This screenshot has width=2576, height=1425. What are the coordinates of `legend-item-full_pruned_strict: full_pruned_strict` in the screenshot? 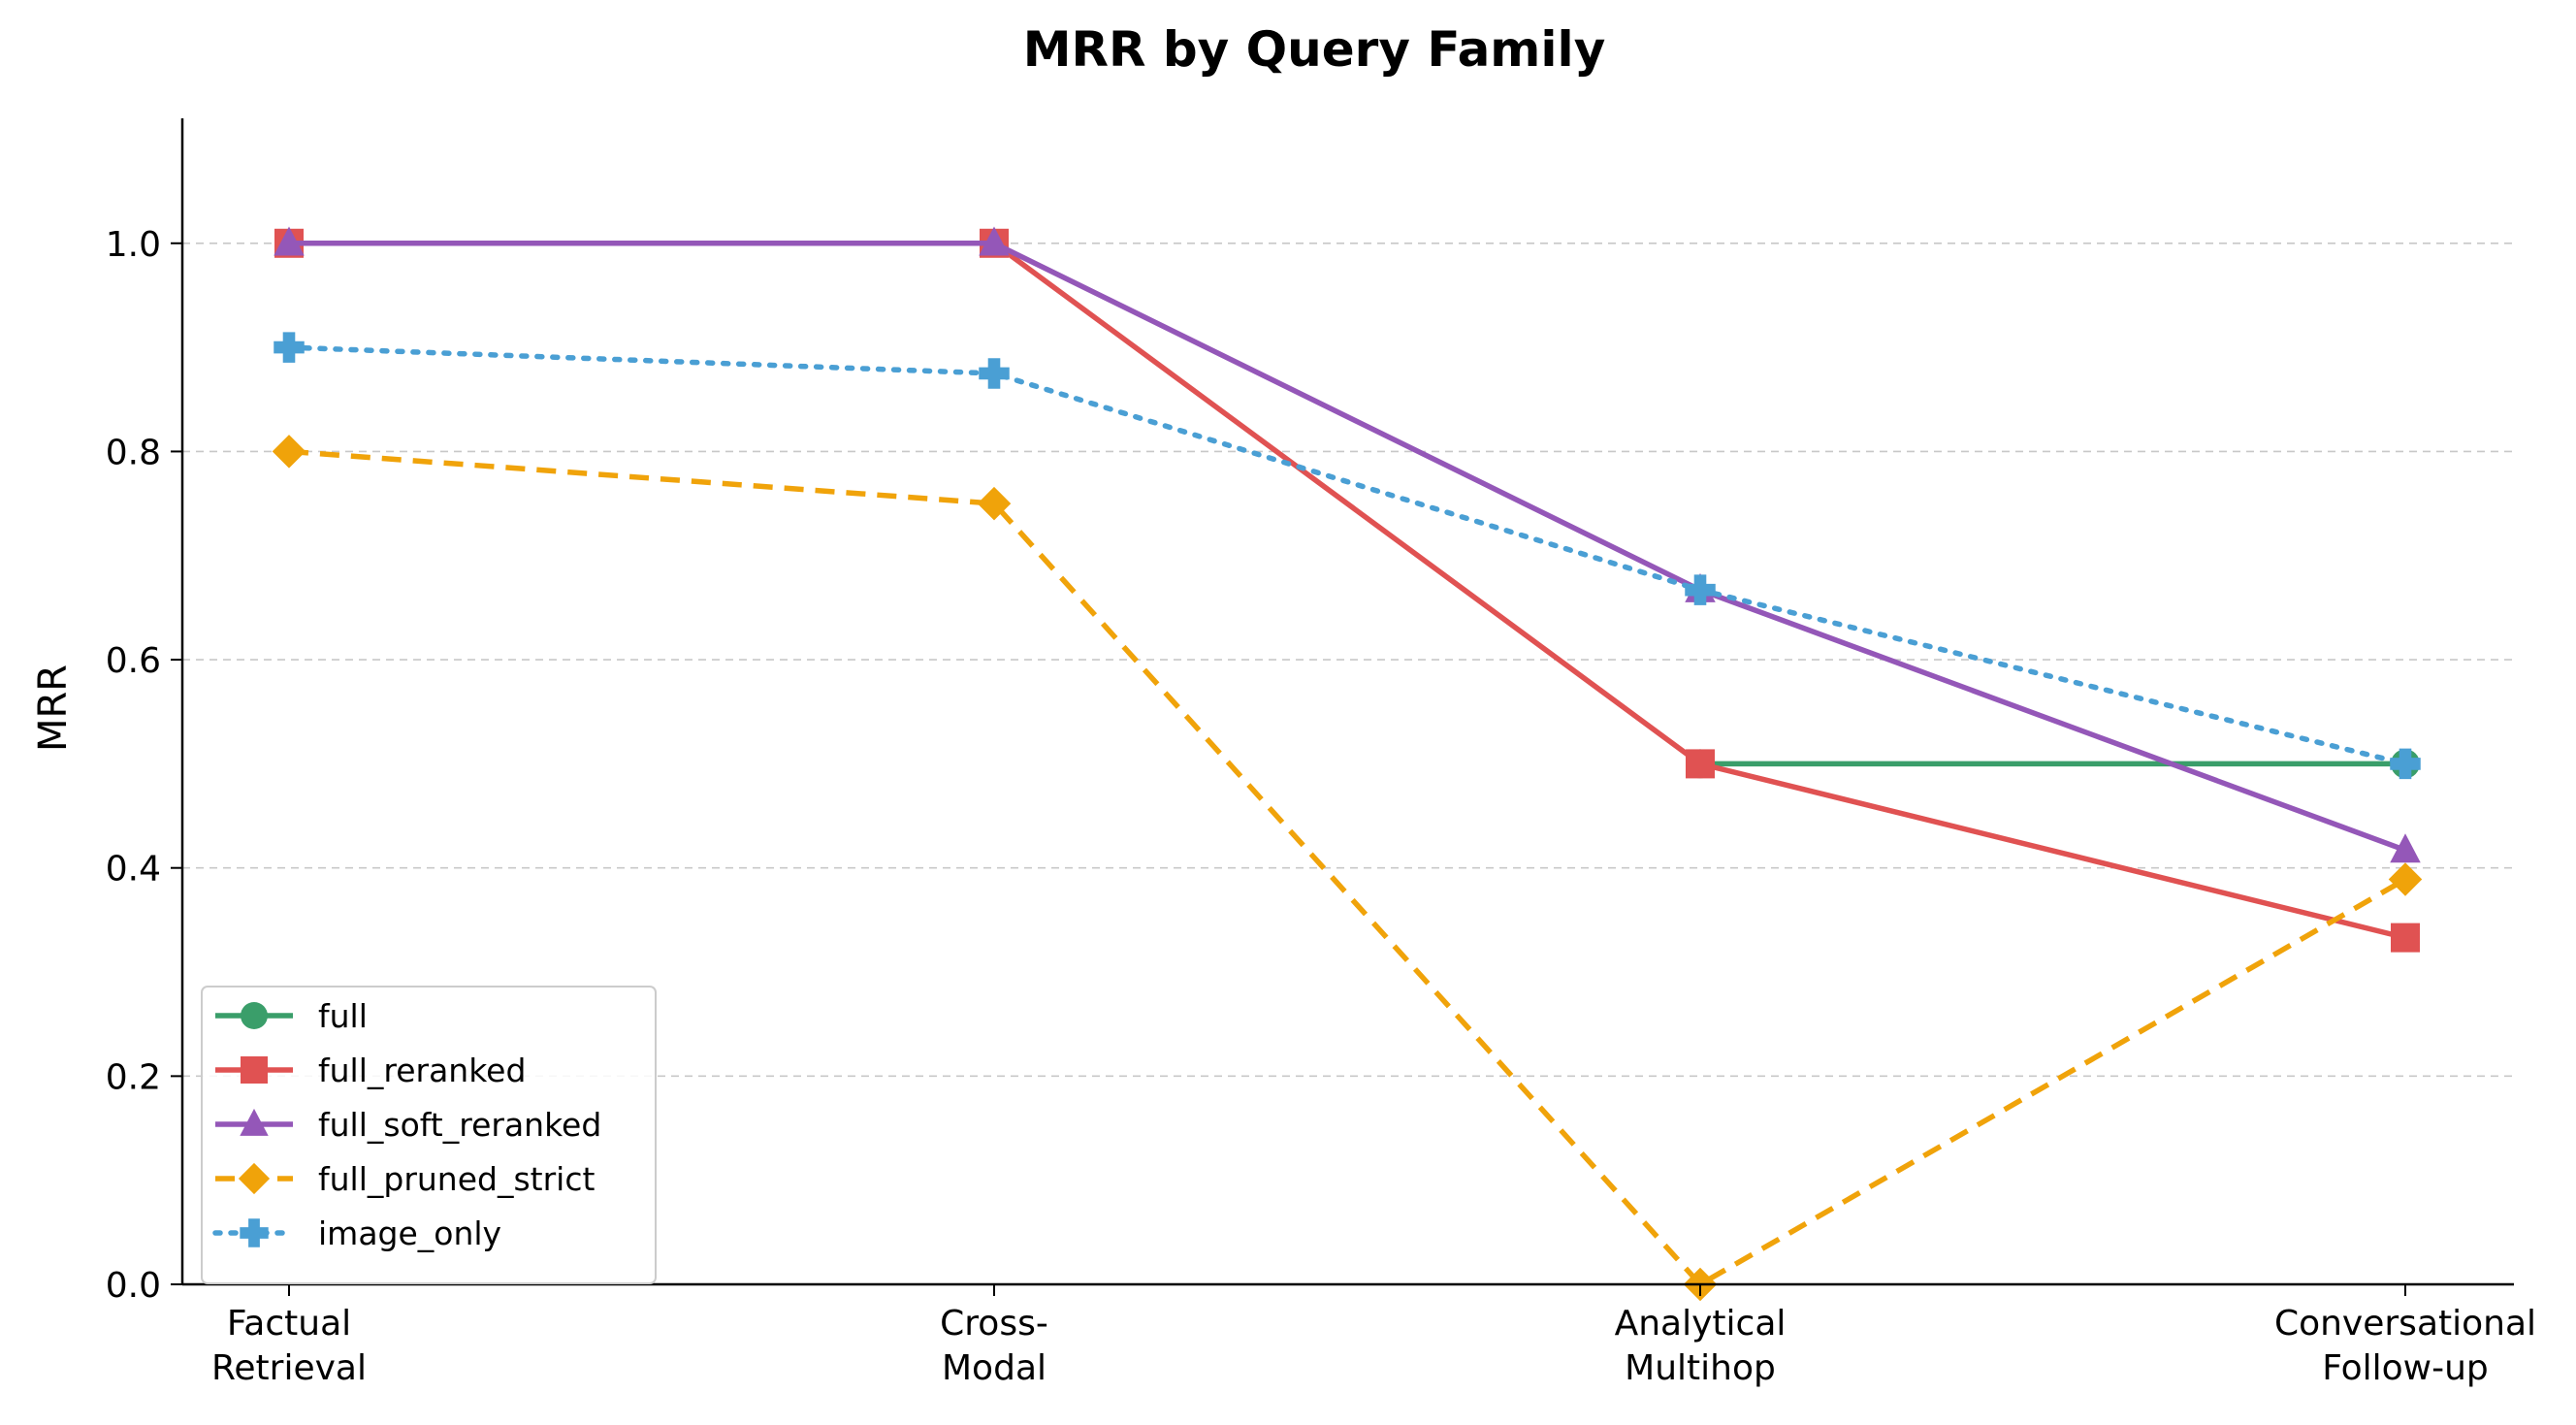 It's located at (405, 1179).